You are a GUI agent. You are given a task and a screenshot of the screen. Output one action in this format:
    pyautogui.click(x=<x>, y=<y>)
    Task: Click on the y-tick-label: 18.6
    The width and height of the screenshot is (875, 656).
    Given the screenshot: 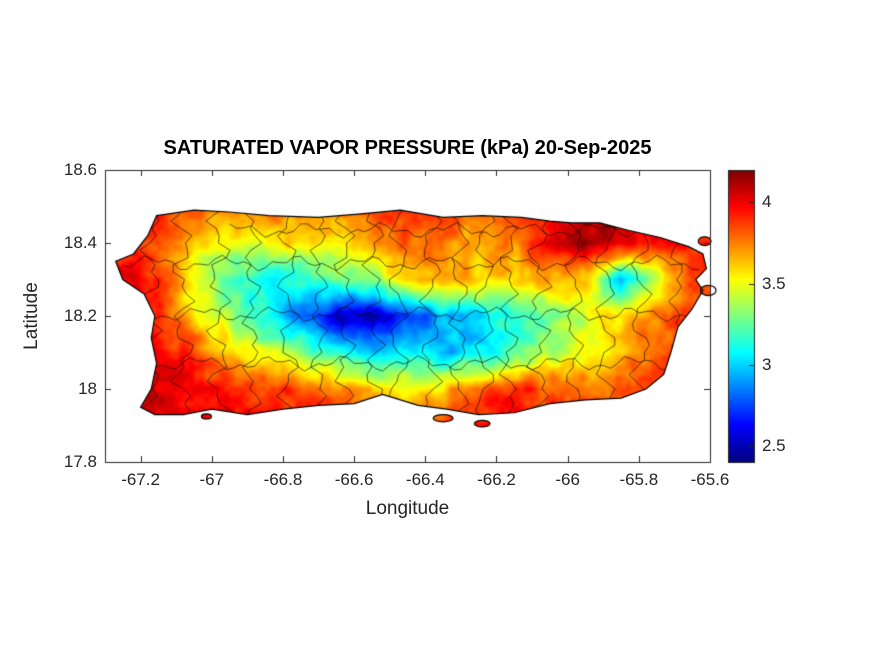 What is the action you would take?
    pyautogui.click(x=80, y=169)
    